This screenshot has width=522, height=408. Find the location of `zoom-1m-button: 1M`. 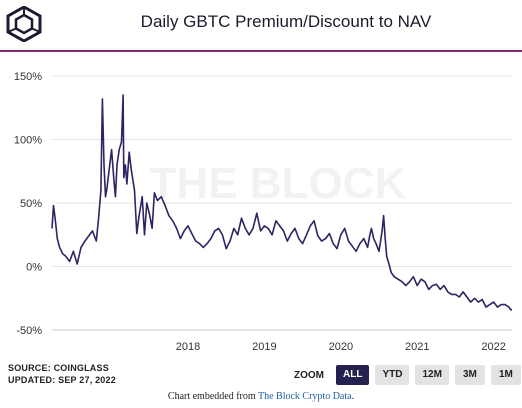

zoom-1m-button: 1M is located at coordinates (505, 375).